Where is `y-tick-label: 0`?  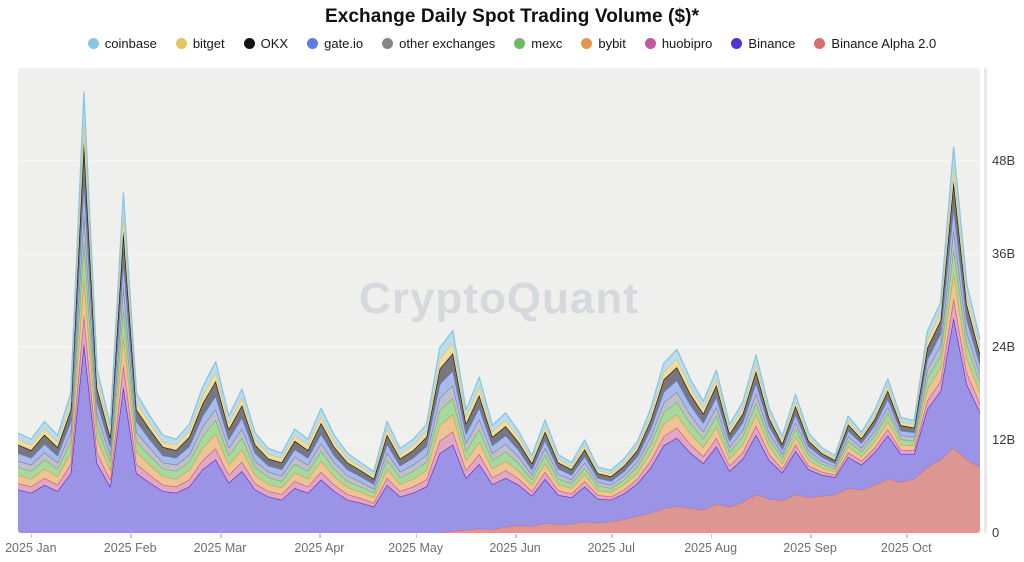
y-tick-label: 0 is located at coordinates (996, 532).